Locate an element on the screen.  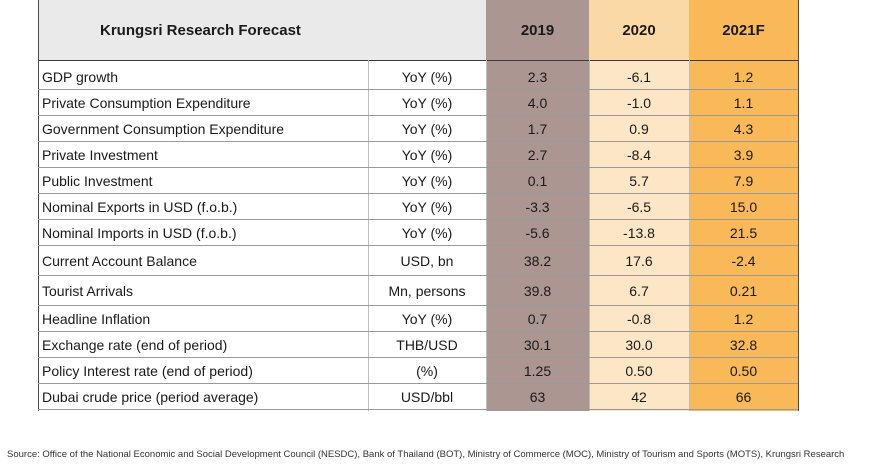
row-unit: USD, bn is located at coordinates (427, 261).